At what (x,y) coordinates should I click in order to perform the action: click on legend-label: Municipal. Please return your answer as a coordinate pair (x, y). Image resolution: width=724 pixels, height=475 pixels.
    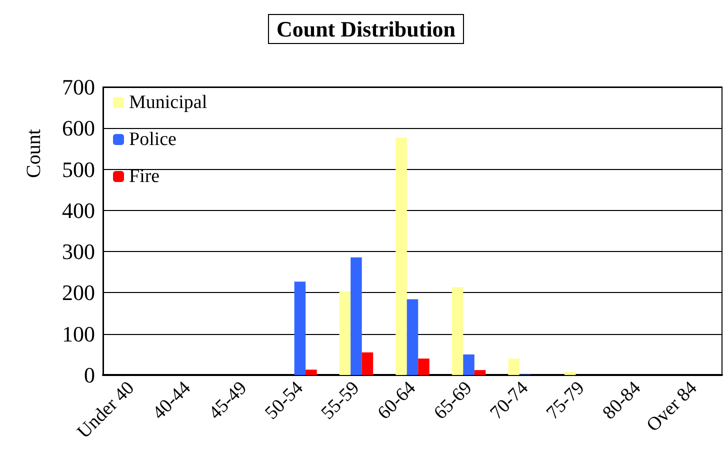
    Looking at the image, I should click on (168, 102).